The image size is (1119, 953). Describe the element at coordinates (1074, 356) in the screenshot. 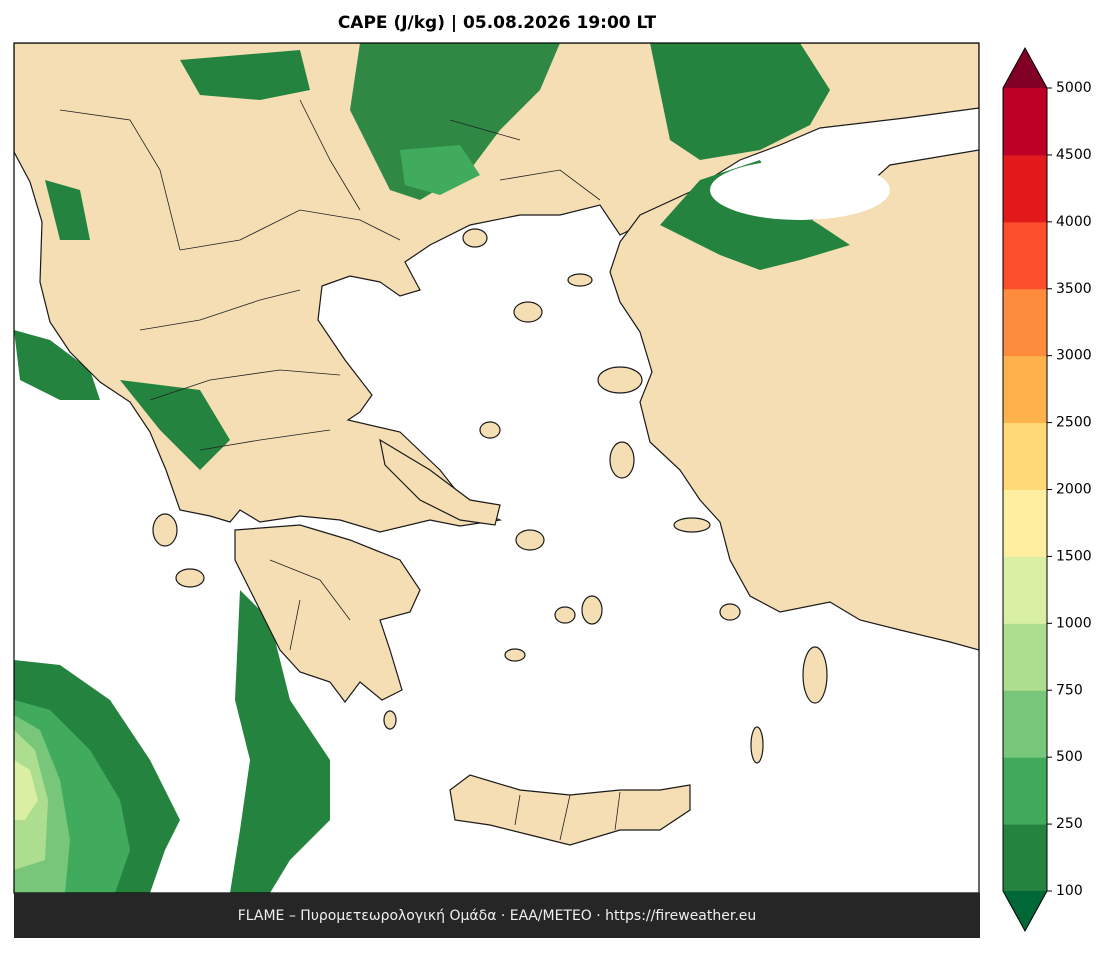

I see `colorbar-tick-label: 3000` at that location.